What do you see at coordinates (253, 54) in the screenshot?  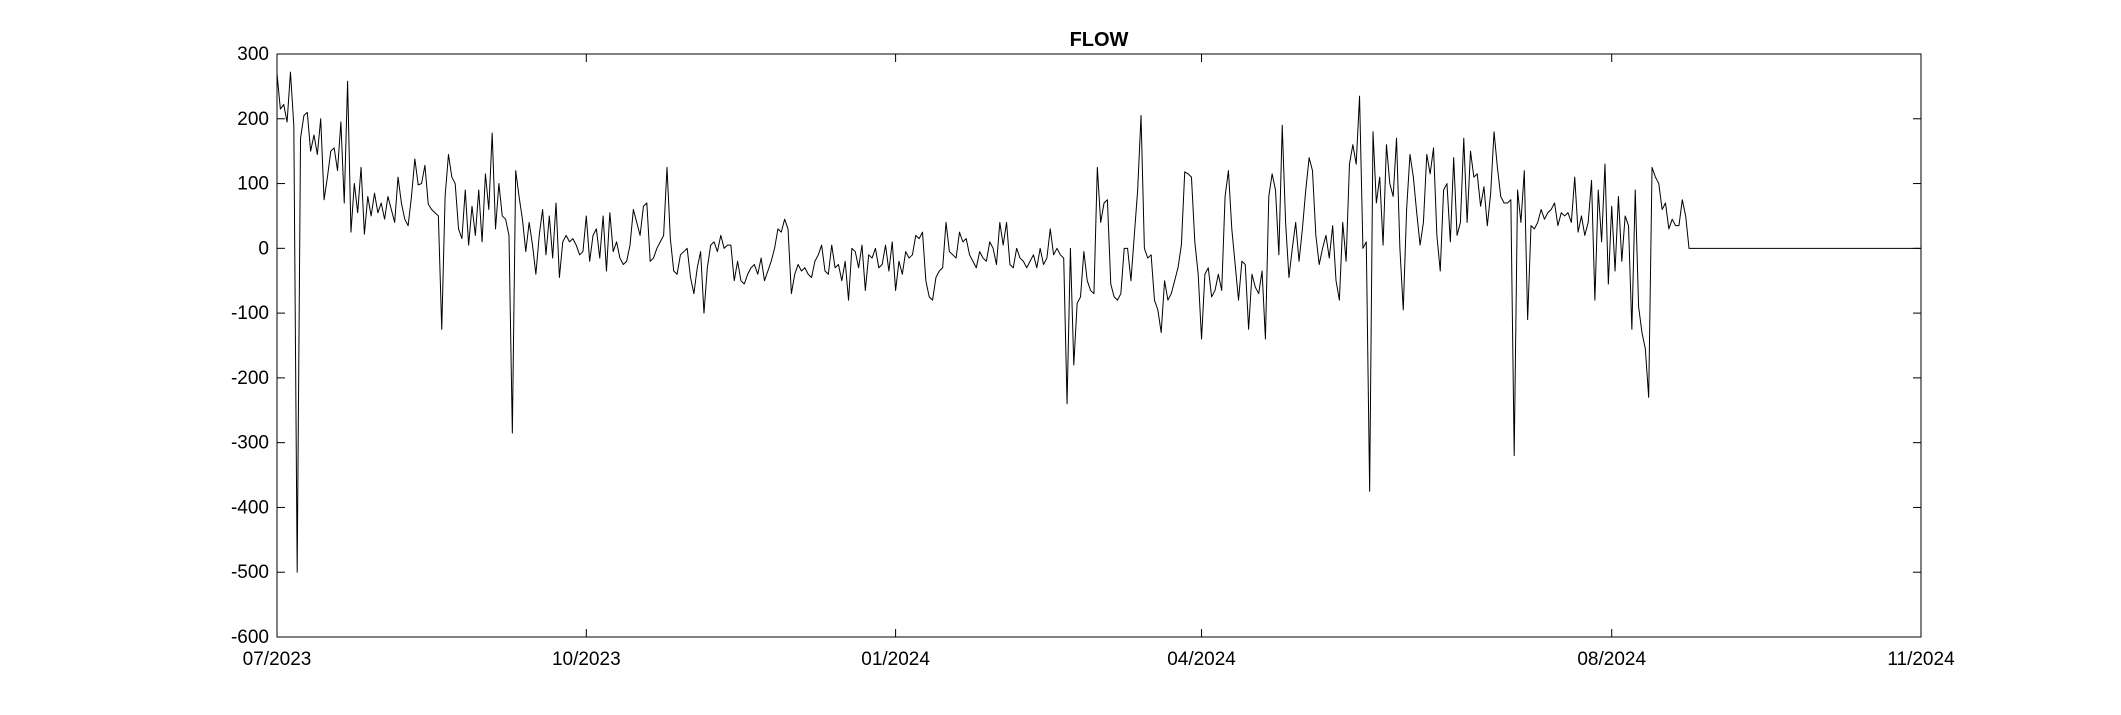 I see `y-tick-label: 300` at bounding box center [253, 54].